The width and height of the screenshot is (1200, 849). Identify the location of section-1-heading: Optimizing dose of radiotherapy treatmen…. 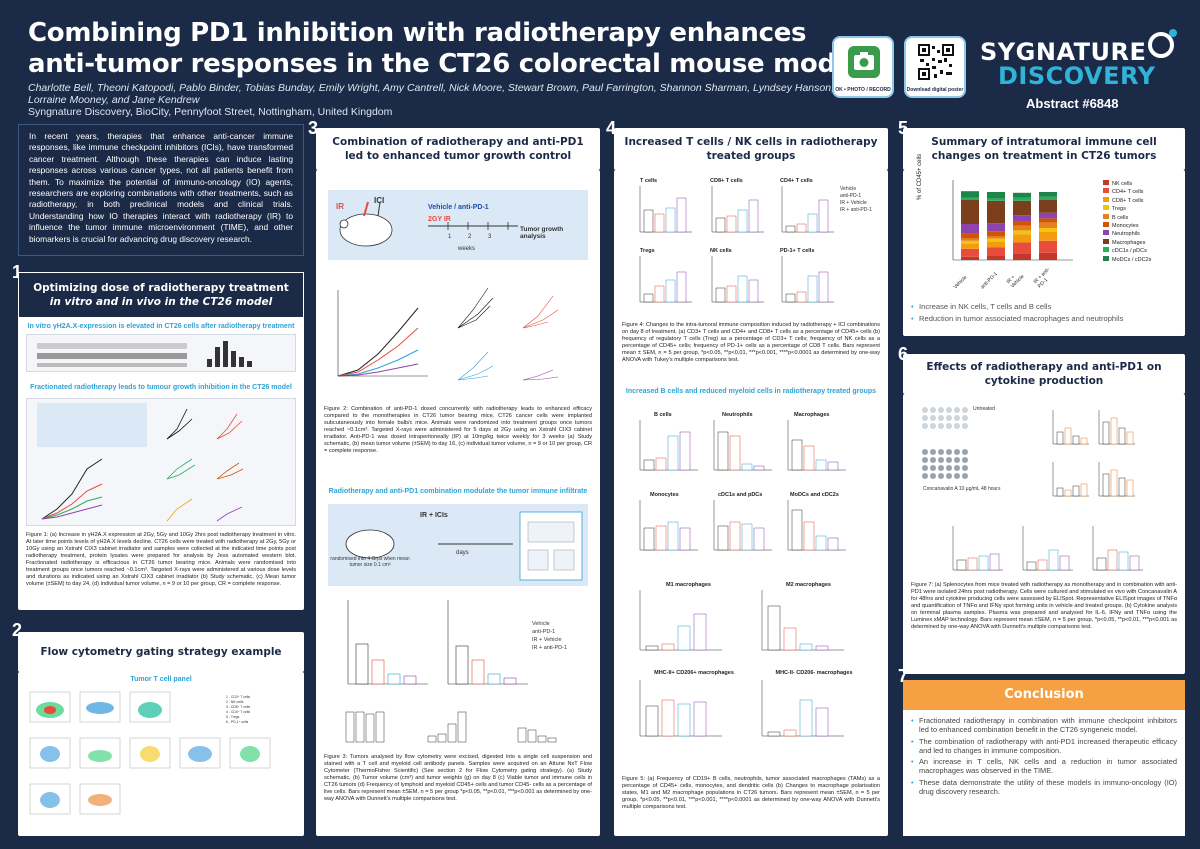
(161, 295).